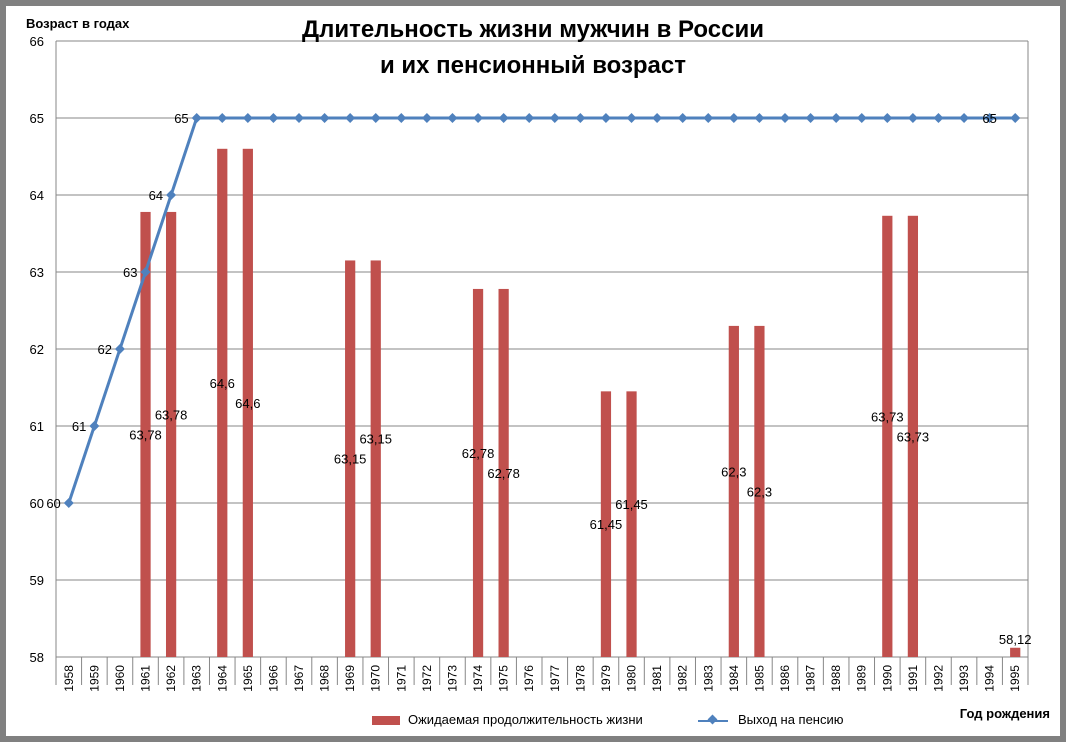 This screenshot has width=1066, height=742. I want to click on y-tick-label: 60, so click(37, 503).